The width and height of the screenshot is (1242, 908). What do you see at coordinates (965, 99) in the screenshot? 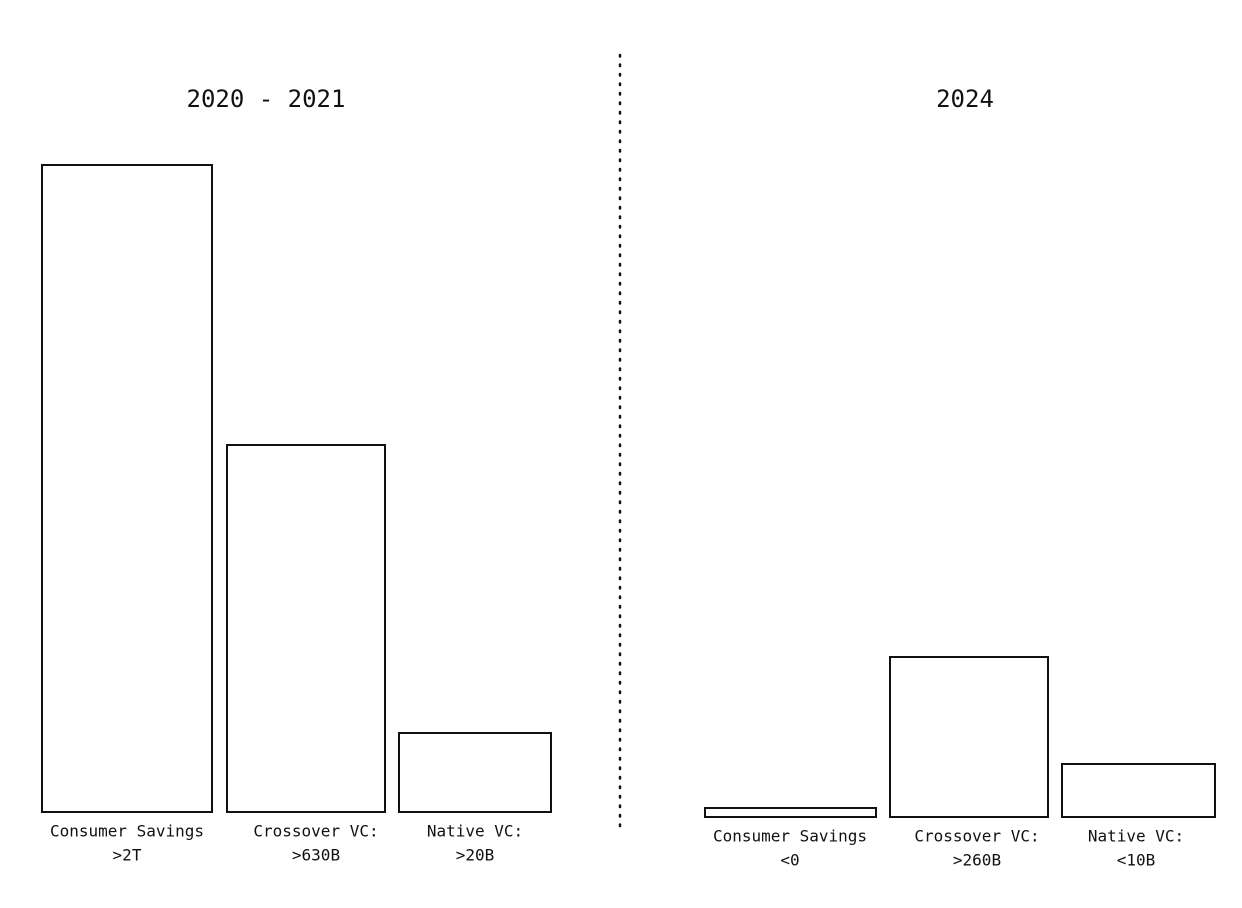
I see `panel-title: 2024` at bounding box center [965, 99].